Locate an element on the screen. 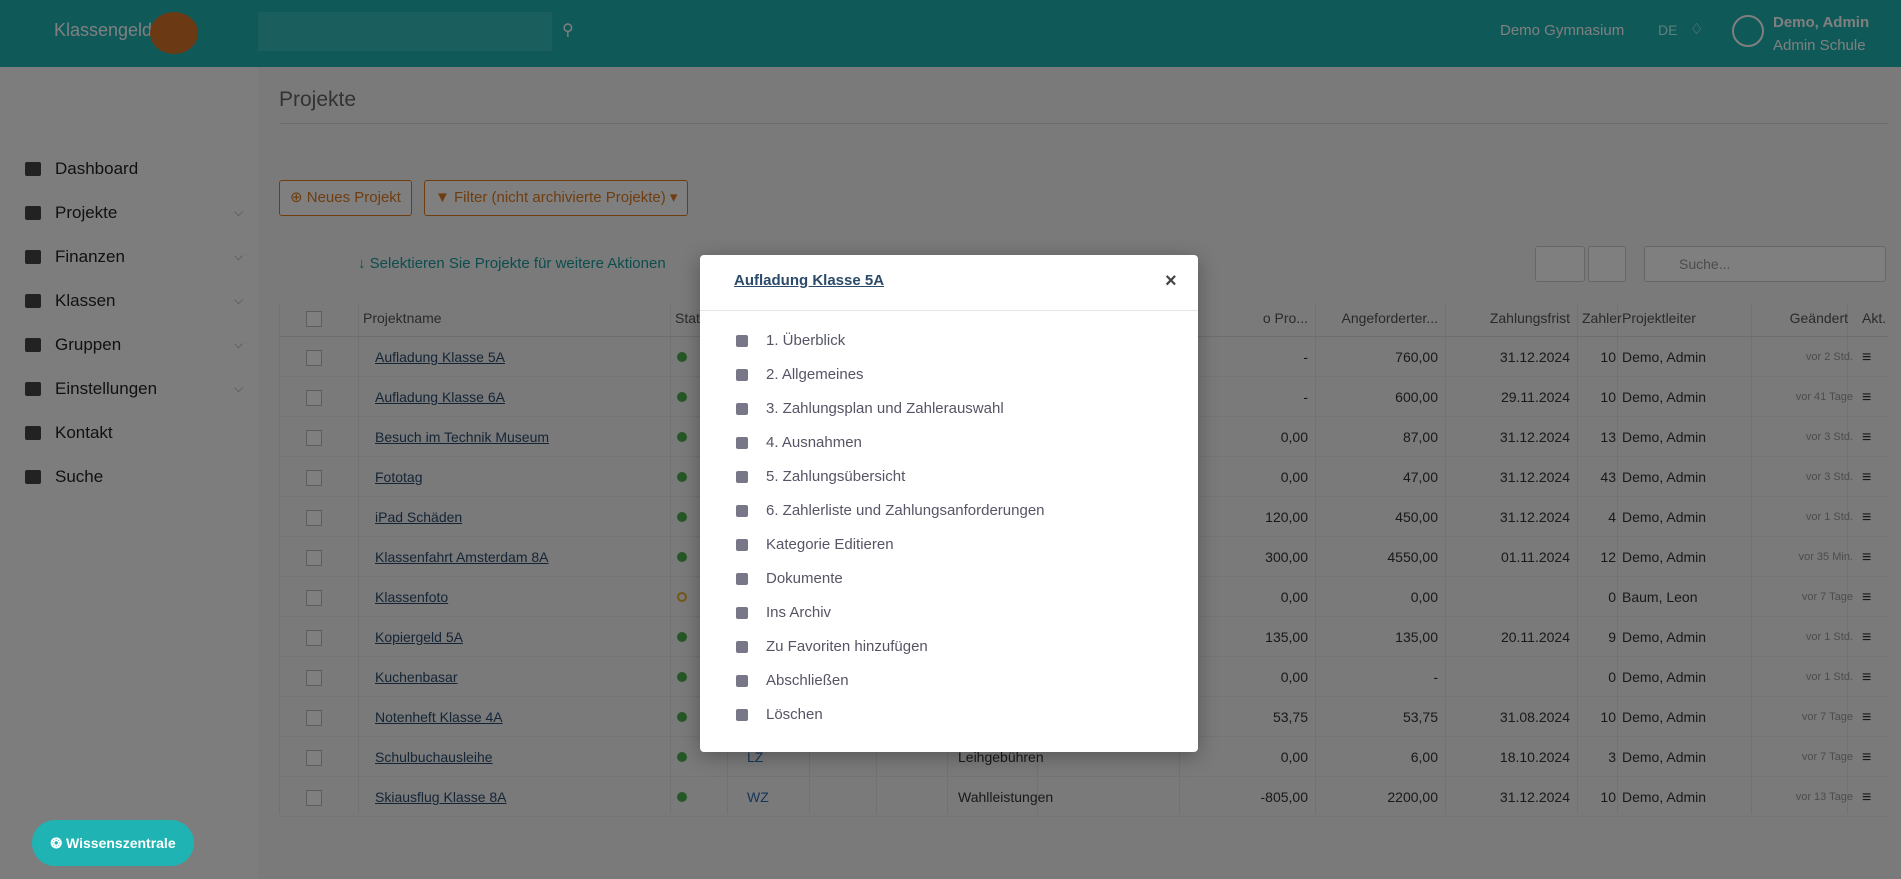  menu-item: Kategorie Editieren is located at coordinates (830, 544).